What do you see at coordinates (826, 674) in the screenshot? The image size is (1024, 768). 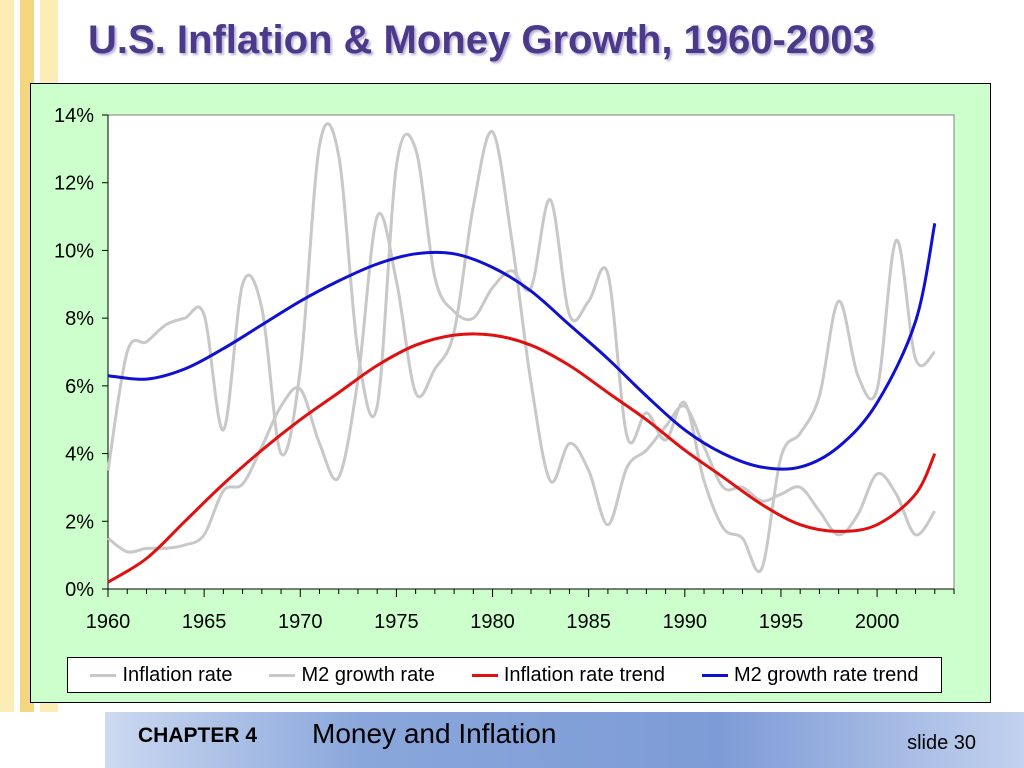 I see `legend-label: M2 growth rate trend` at bounding box center [826, 674].